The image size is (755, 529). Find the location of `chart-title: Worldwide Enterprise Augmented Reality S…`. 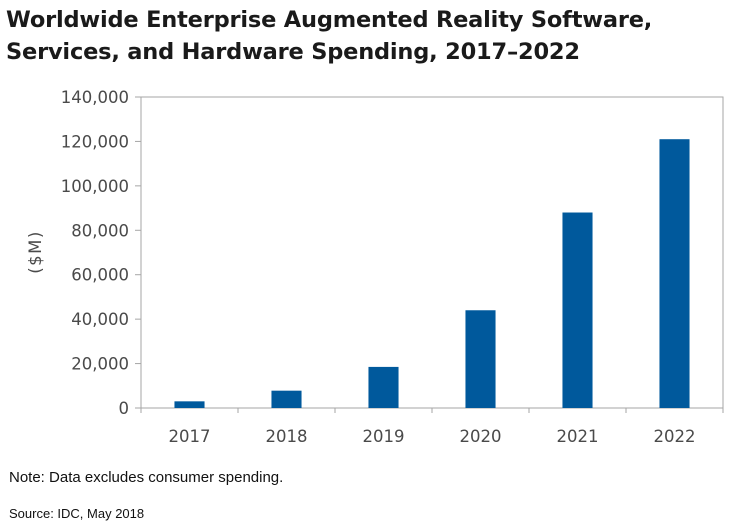

chart-title: Worldwide Enterprise Augmented Reality S… is located at coordinates (329, 36).